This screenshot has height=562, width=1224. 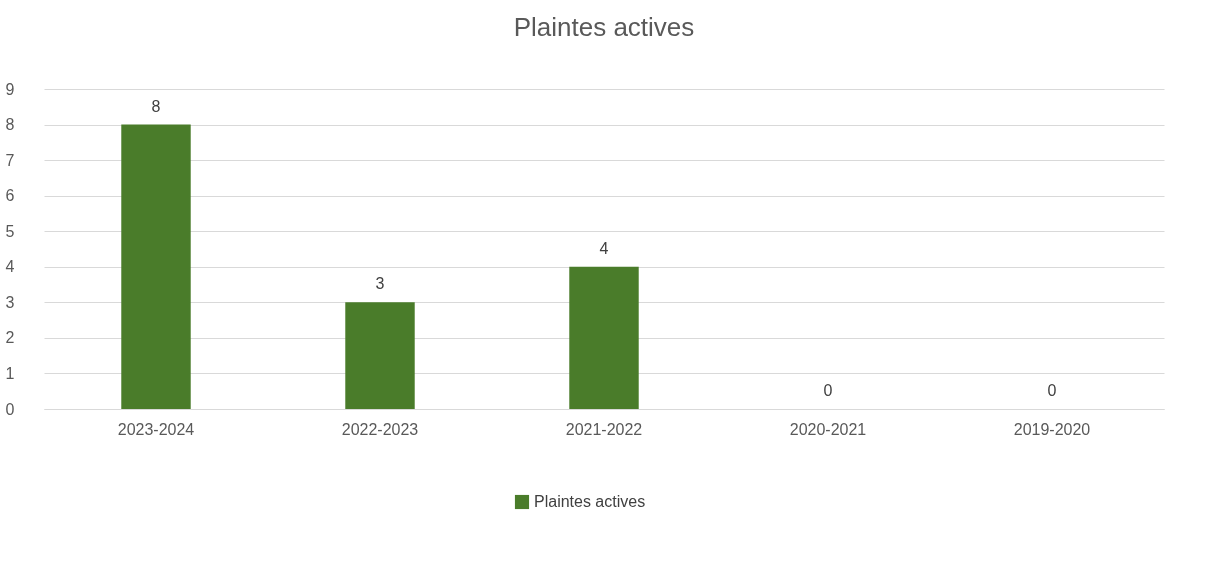 I want to click on data-label: 4, so click(x=604, y=248).